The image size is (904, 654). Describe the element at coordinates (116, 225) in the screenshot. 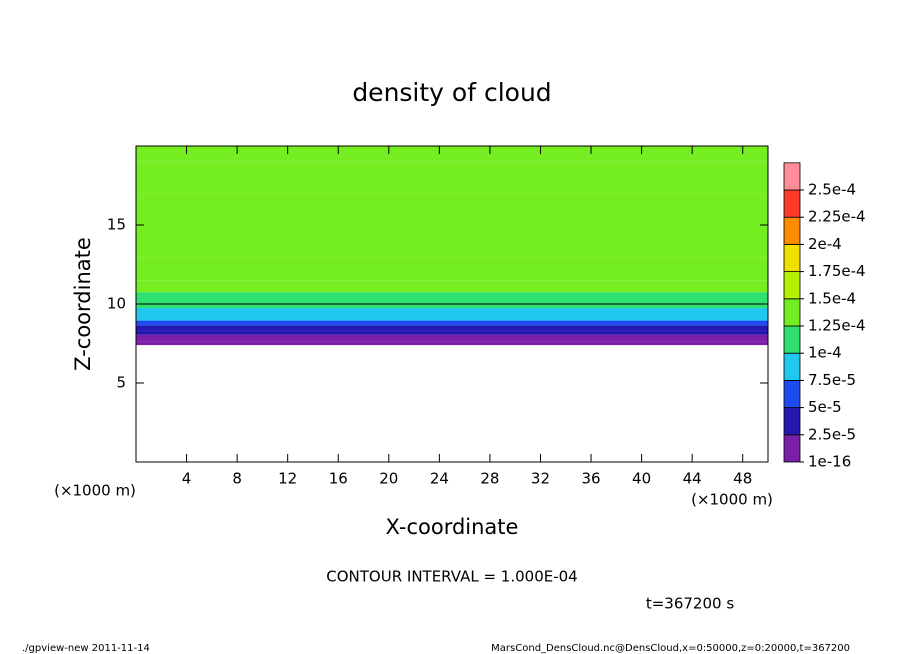

I see `y-tick-label: 15` at that location.